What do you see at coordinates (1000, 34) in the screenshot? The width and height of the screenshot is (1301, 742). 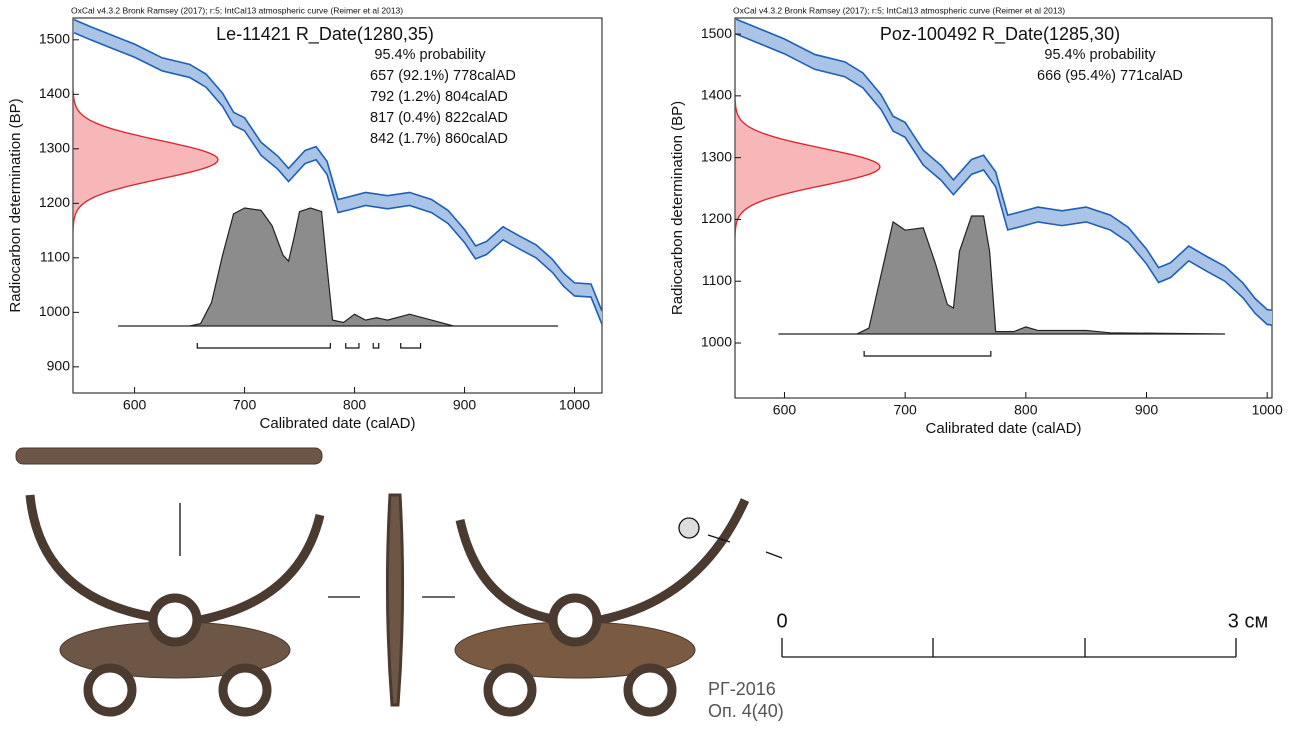 I see `chart-title: Poz-100492 R_Date(1285,30)` at bounding box center [1000, 34].